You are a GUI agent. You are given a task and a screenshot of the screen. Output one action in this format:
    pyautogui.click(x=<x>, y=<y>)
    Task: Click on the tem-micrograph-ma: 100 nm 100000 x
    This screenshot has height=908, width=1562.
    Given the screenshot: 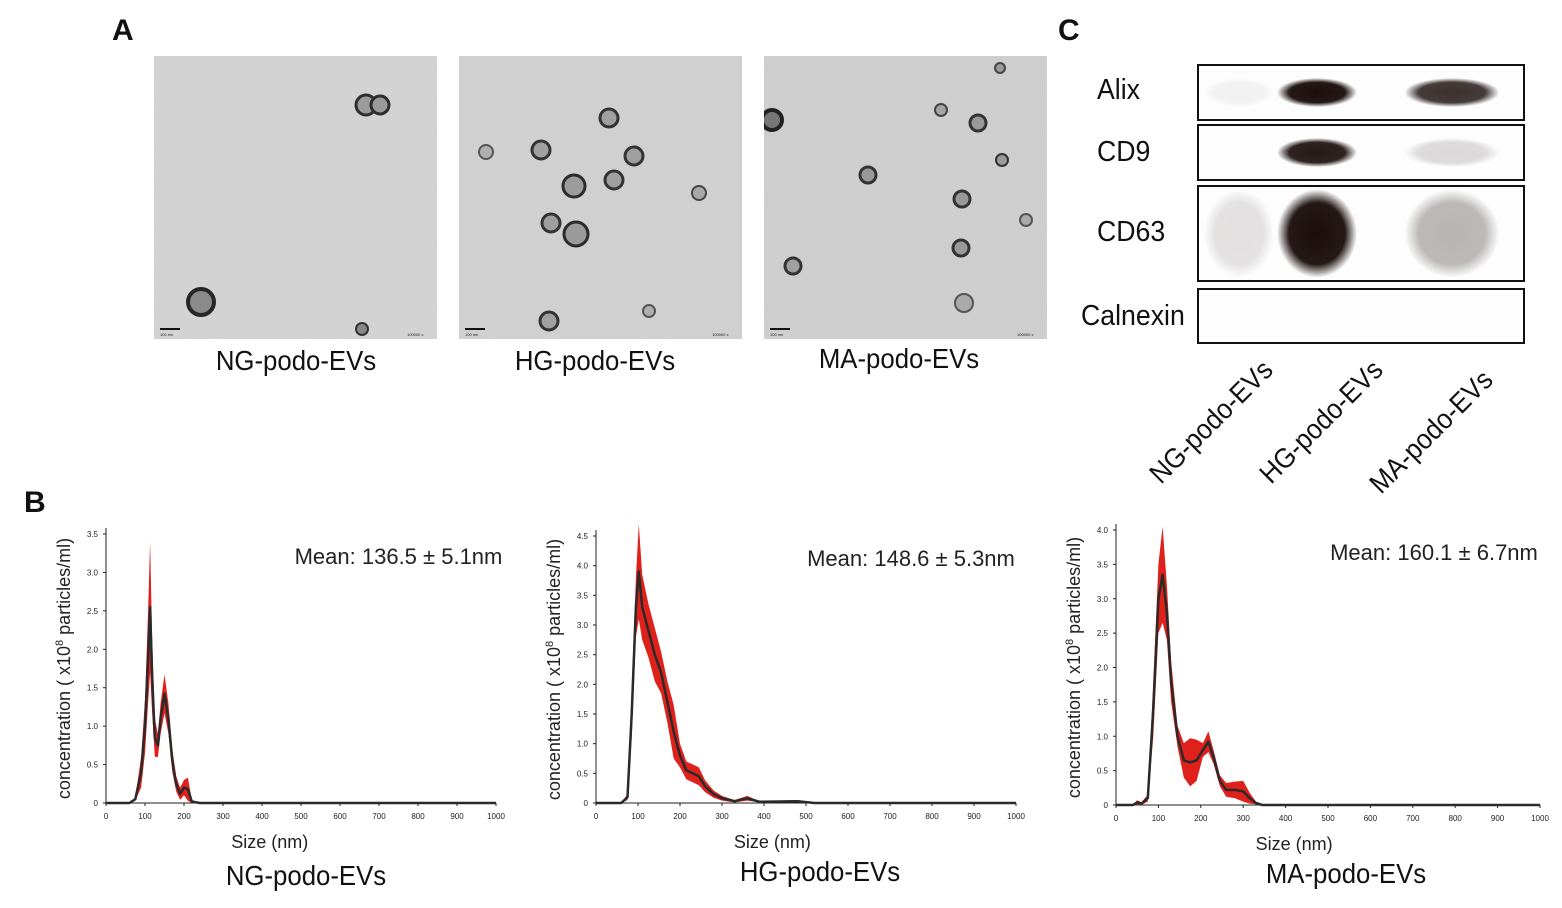 What is the action you would take?
    pyautogui.click(x=905, y=197)
    